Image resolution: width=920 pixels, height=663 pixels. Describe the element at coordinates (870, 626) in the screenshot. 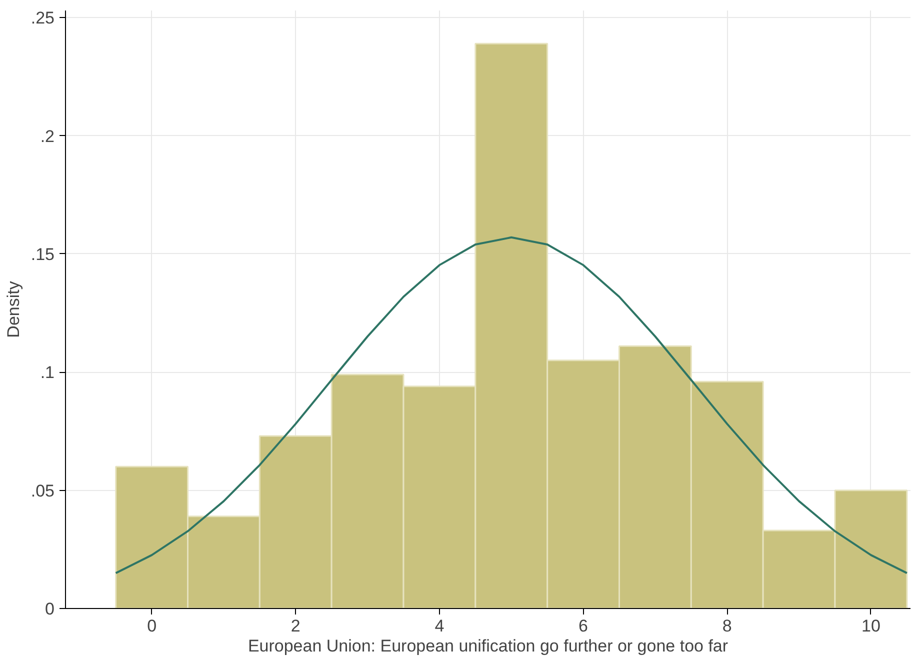

I see `x-tick-label: 10` at that location.